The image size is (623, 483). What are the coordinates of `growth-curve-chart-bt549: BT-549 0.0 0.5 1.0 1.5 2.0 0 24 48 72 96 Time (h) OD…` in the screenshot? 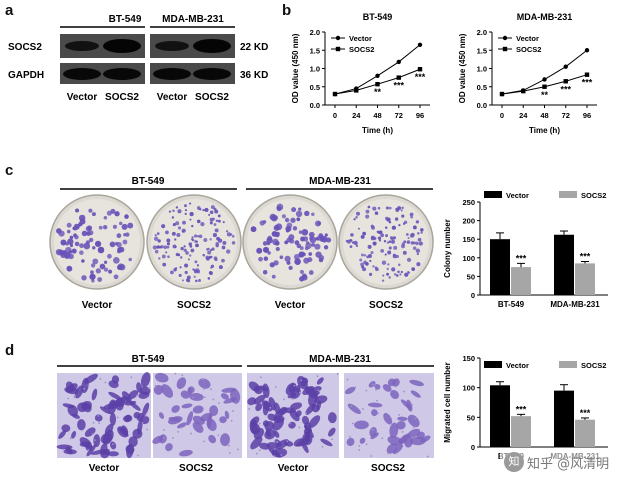 It's located at (360, 73).